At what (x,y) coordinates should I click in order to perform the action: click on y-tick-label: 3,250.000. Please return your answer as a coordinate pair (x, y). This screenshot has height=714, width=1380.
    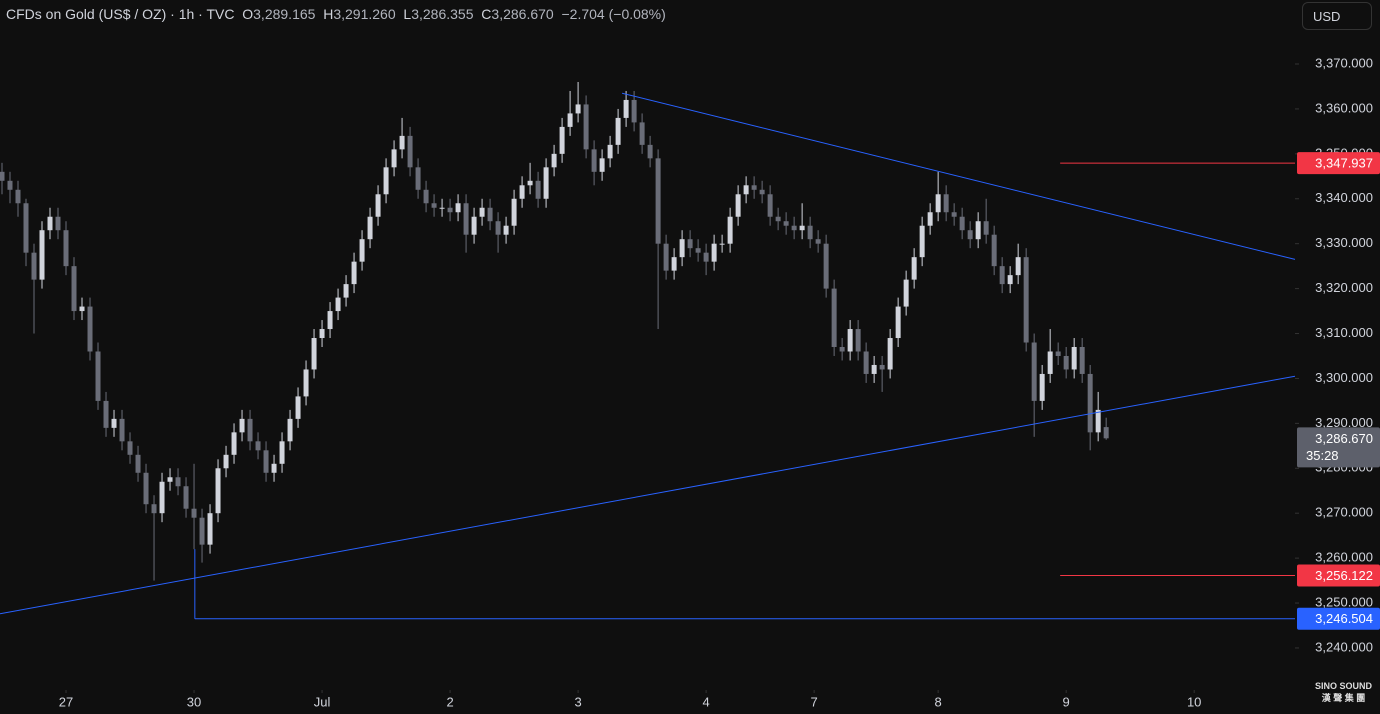
    Looking at the image, I should click on (1344, 601).